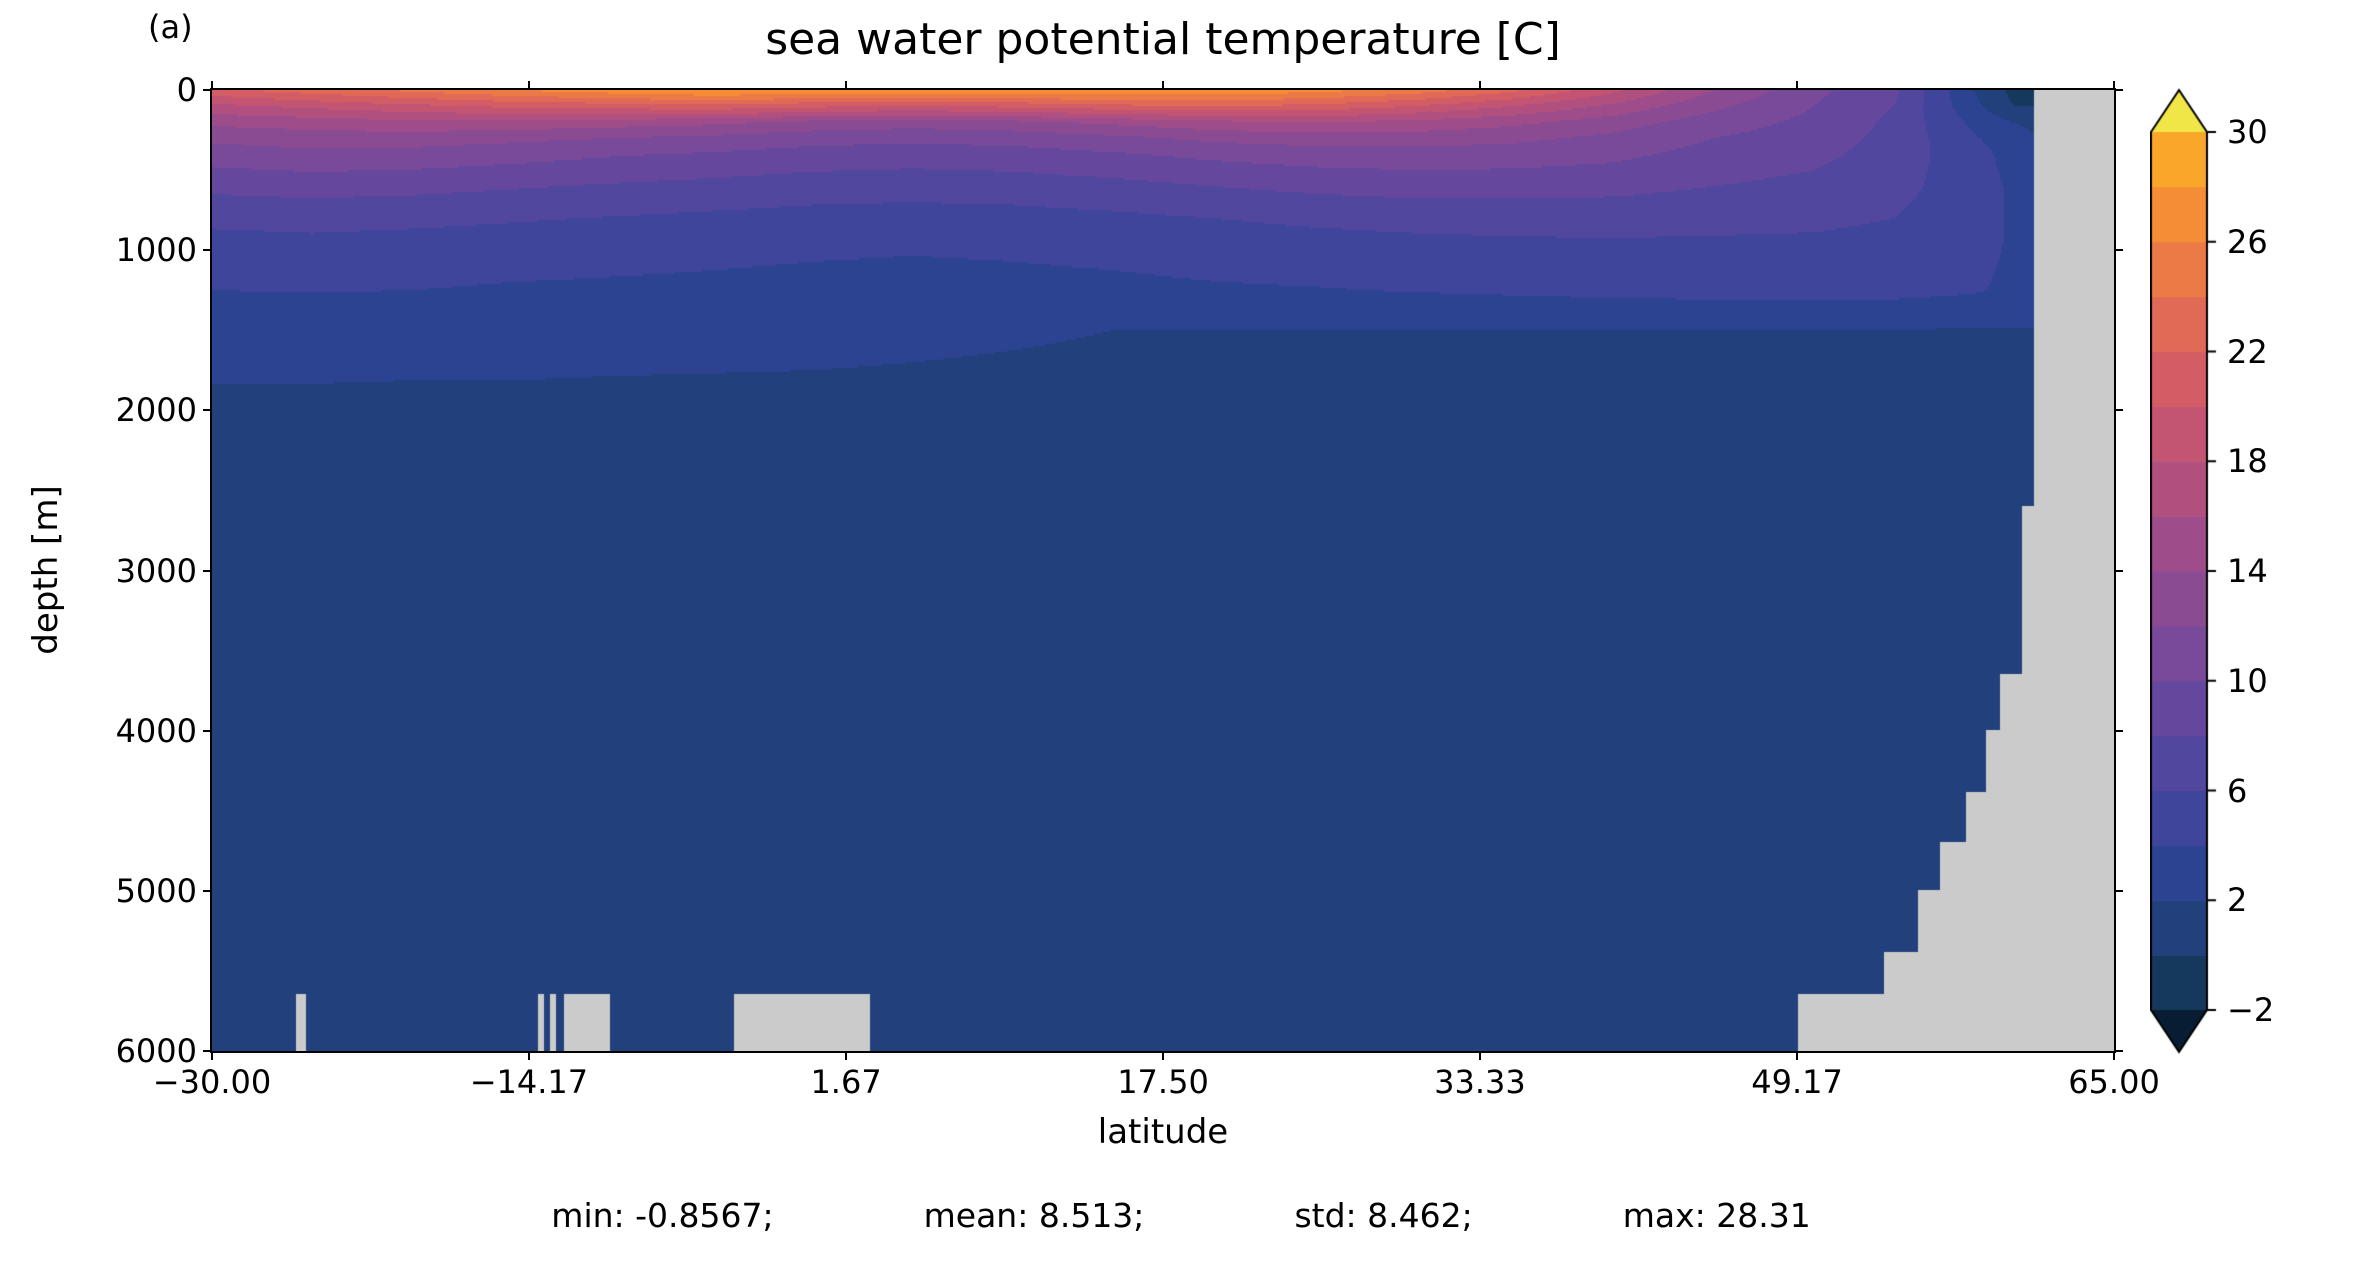 Image resolution: width=2362 pixels, height=1263 pixels. What do you see at coordinates (156, 570) in the screenshot?
I see `y-tick-label: 3000` at bounding box center [156, 570].